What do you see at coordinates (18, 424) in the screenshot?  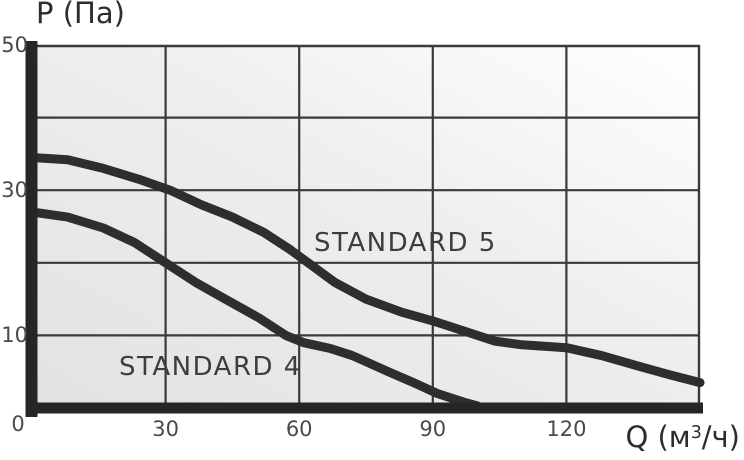 I see `origin-tick-0: 0` at bounding box center [18, 424].